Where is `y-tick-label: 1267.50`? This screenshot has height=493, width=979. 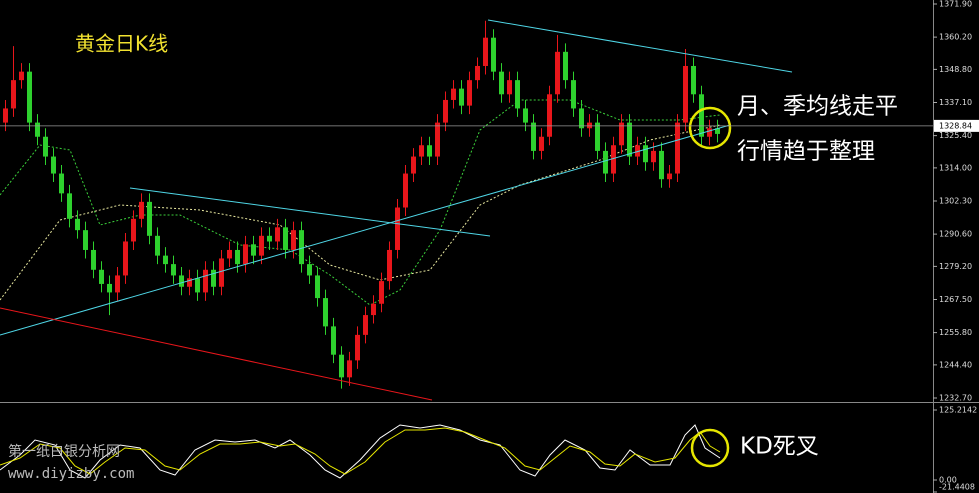
y-tick-label: 1267.50 is located at coordinates (955, 299).